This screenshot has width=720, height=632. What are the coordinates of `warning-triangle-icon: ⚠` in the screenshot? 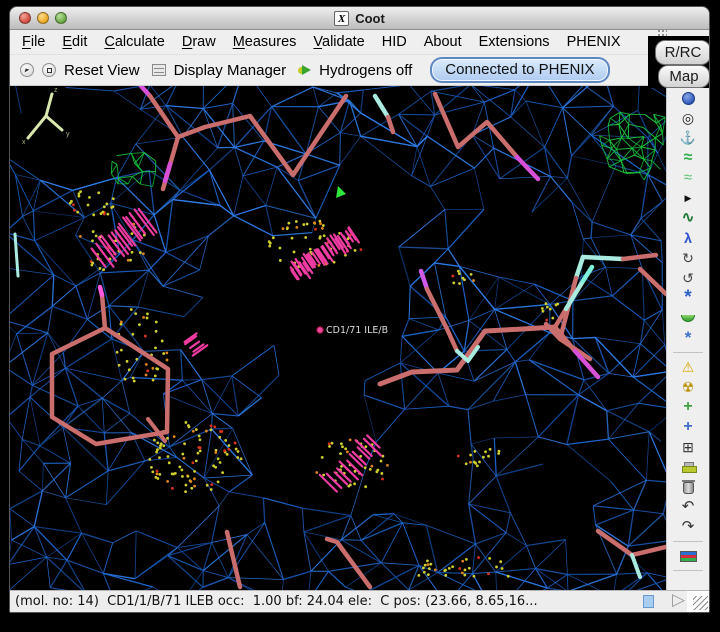 It's located at (688, 367).